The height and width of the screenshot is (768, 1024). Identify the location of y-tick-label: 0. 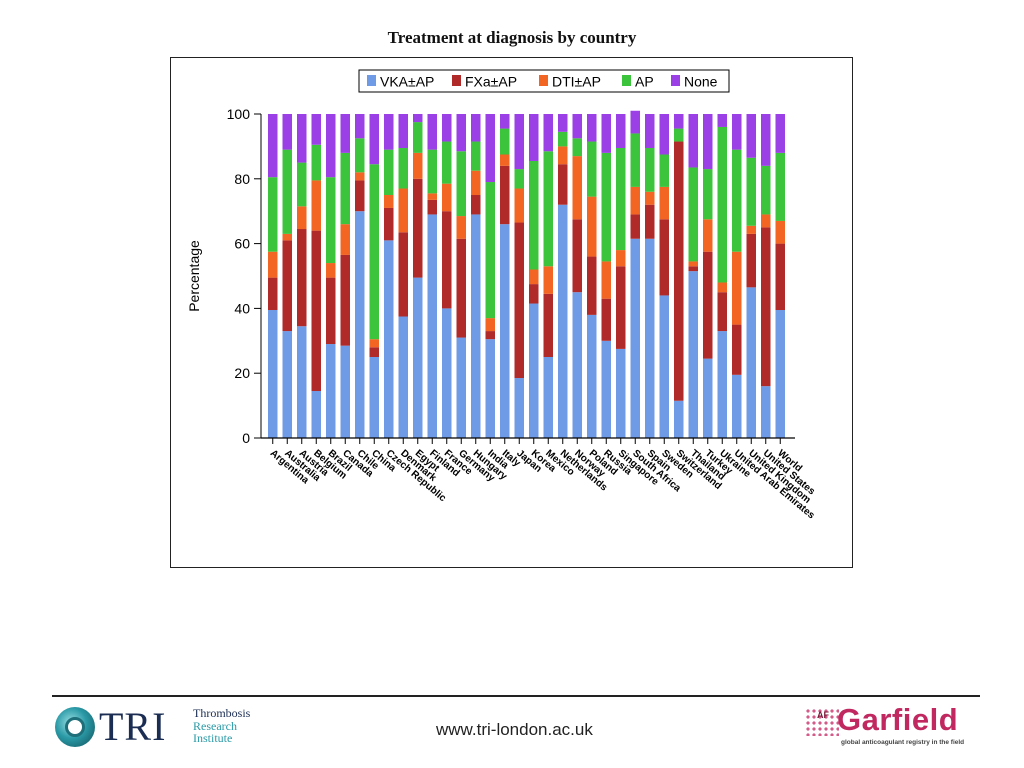
(246, 438).